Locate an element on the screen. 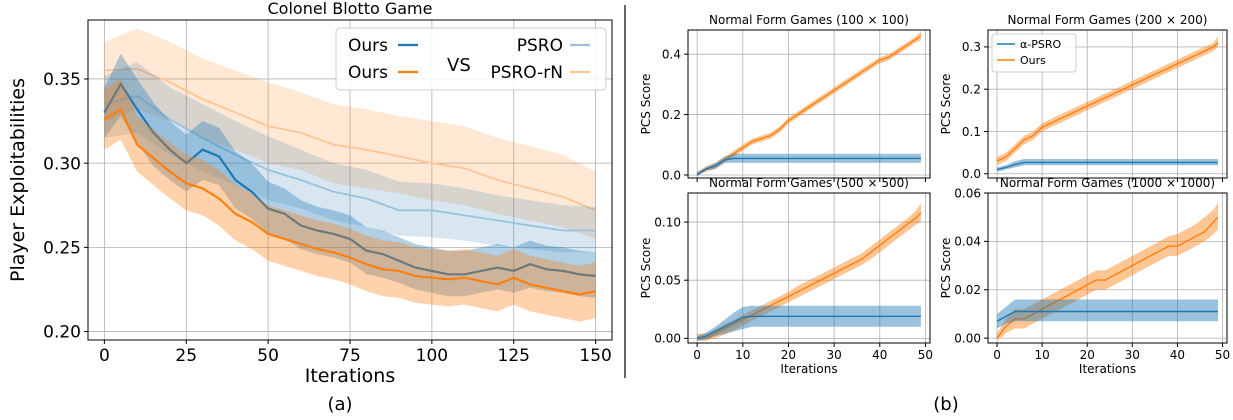 This screenshot has height=420, width=1233. chart-title: Normal Form Games (1000 × 1000) is located at coordinates (1107, 183).